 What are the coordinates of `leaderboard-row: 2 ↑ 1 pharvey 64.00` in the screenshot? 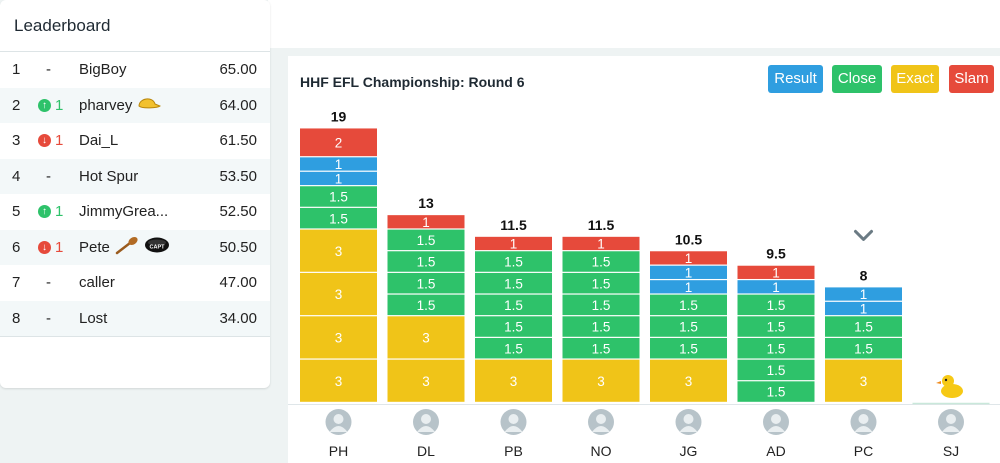 It's located at (135, 105).